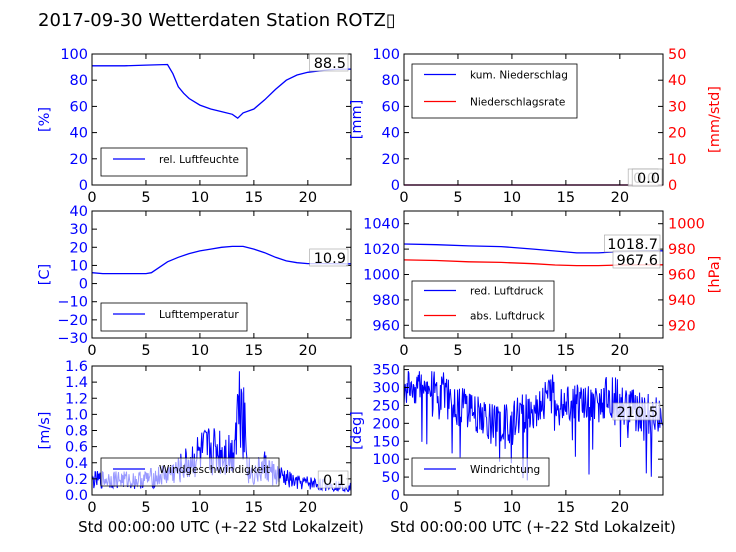 The image size is (736, 552). I want to click on legend: Windrichtung, so click(480, 472).